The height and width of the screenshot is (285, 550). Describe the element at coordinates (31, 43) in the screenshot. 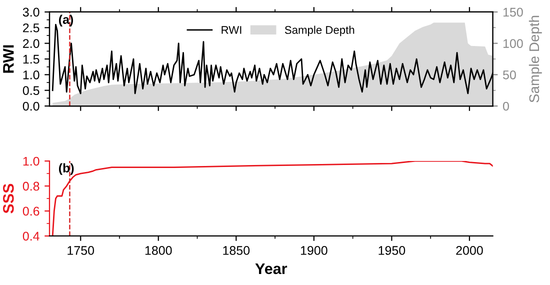

I see `y-tick-label: 2.0` at that location.